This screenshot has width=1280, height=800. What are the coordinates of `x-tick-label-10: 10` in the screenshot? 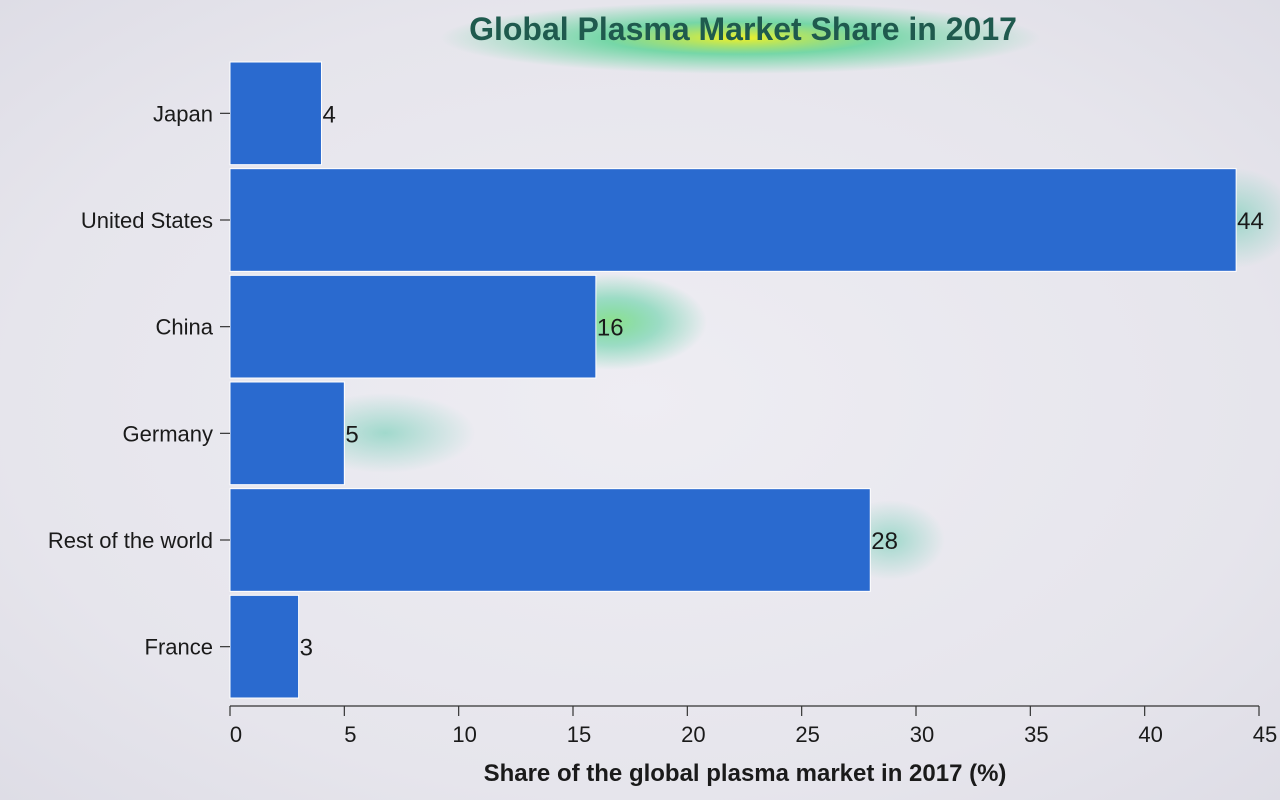 It's located at (464, 734).